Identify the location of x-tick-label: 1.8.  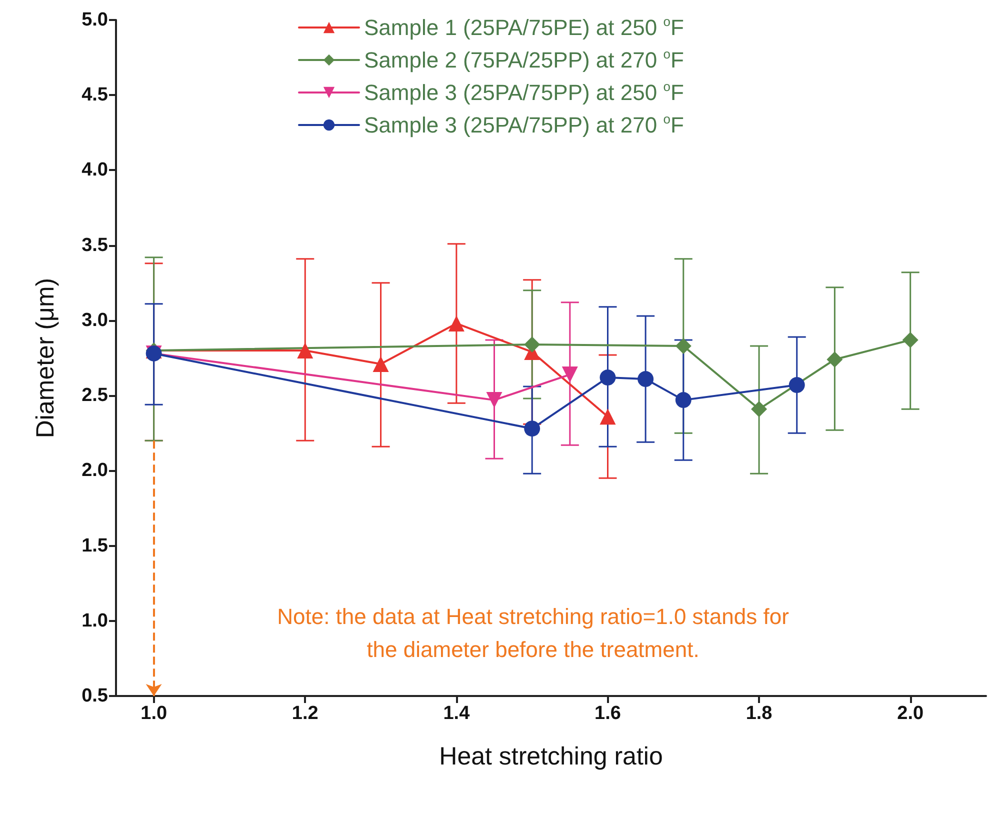
(759, 713).